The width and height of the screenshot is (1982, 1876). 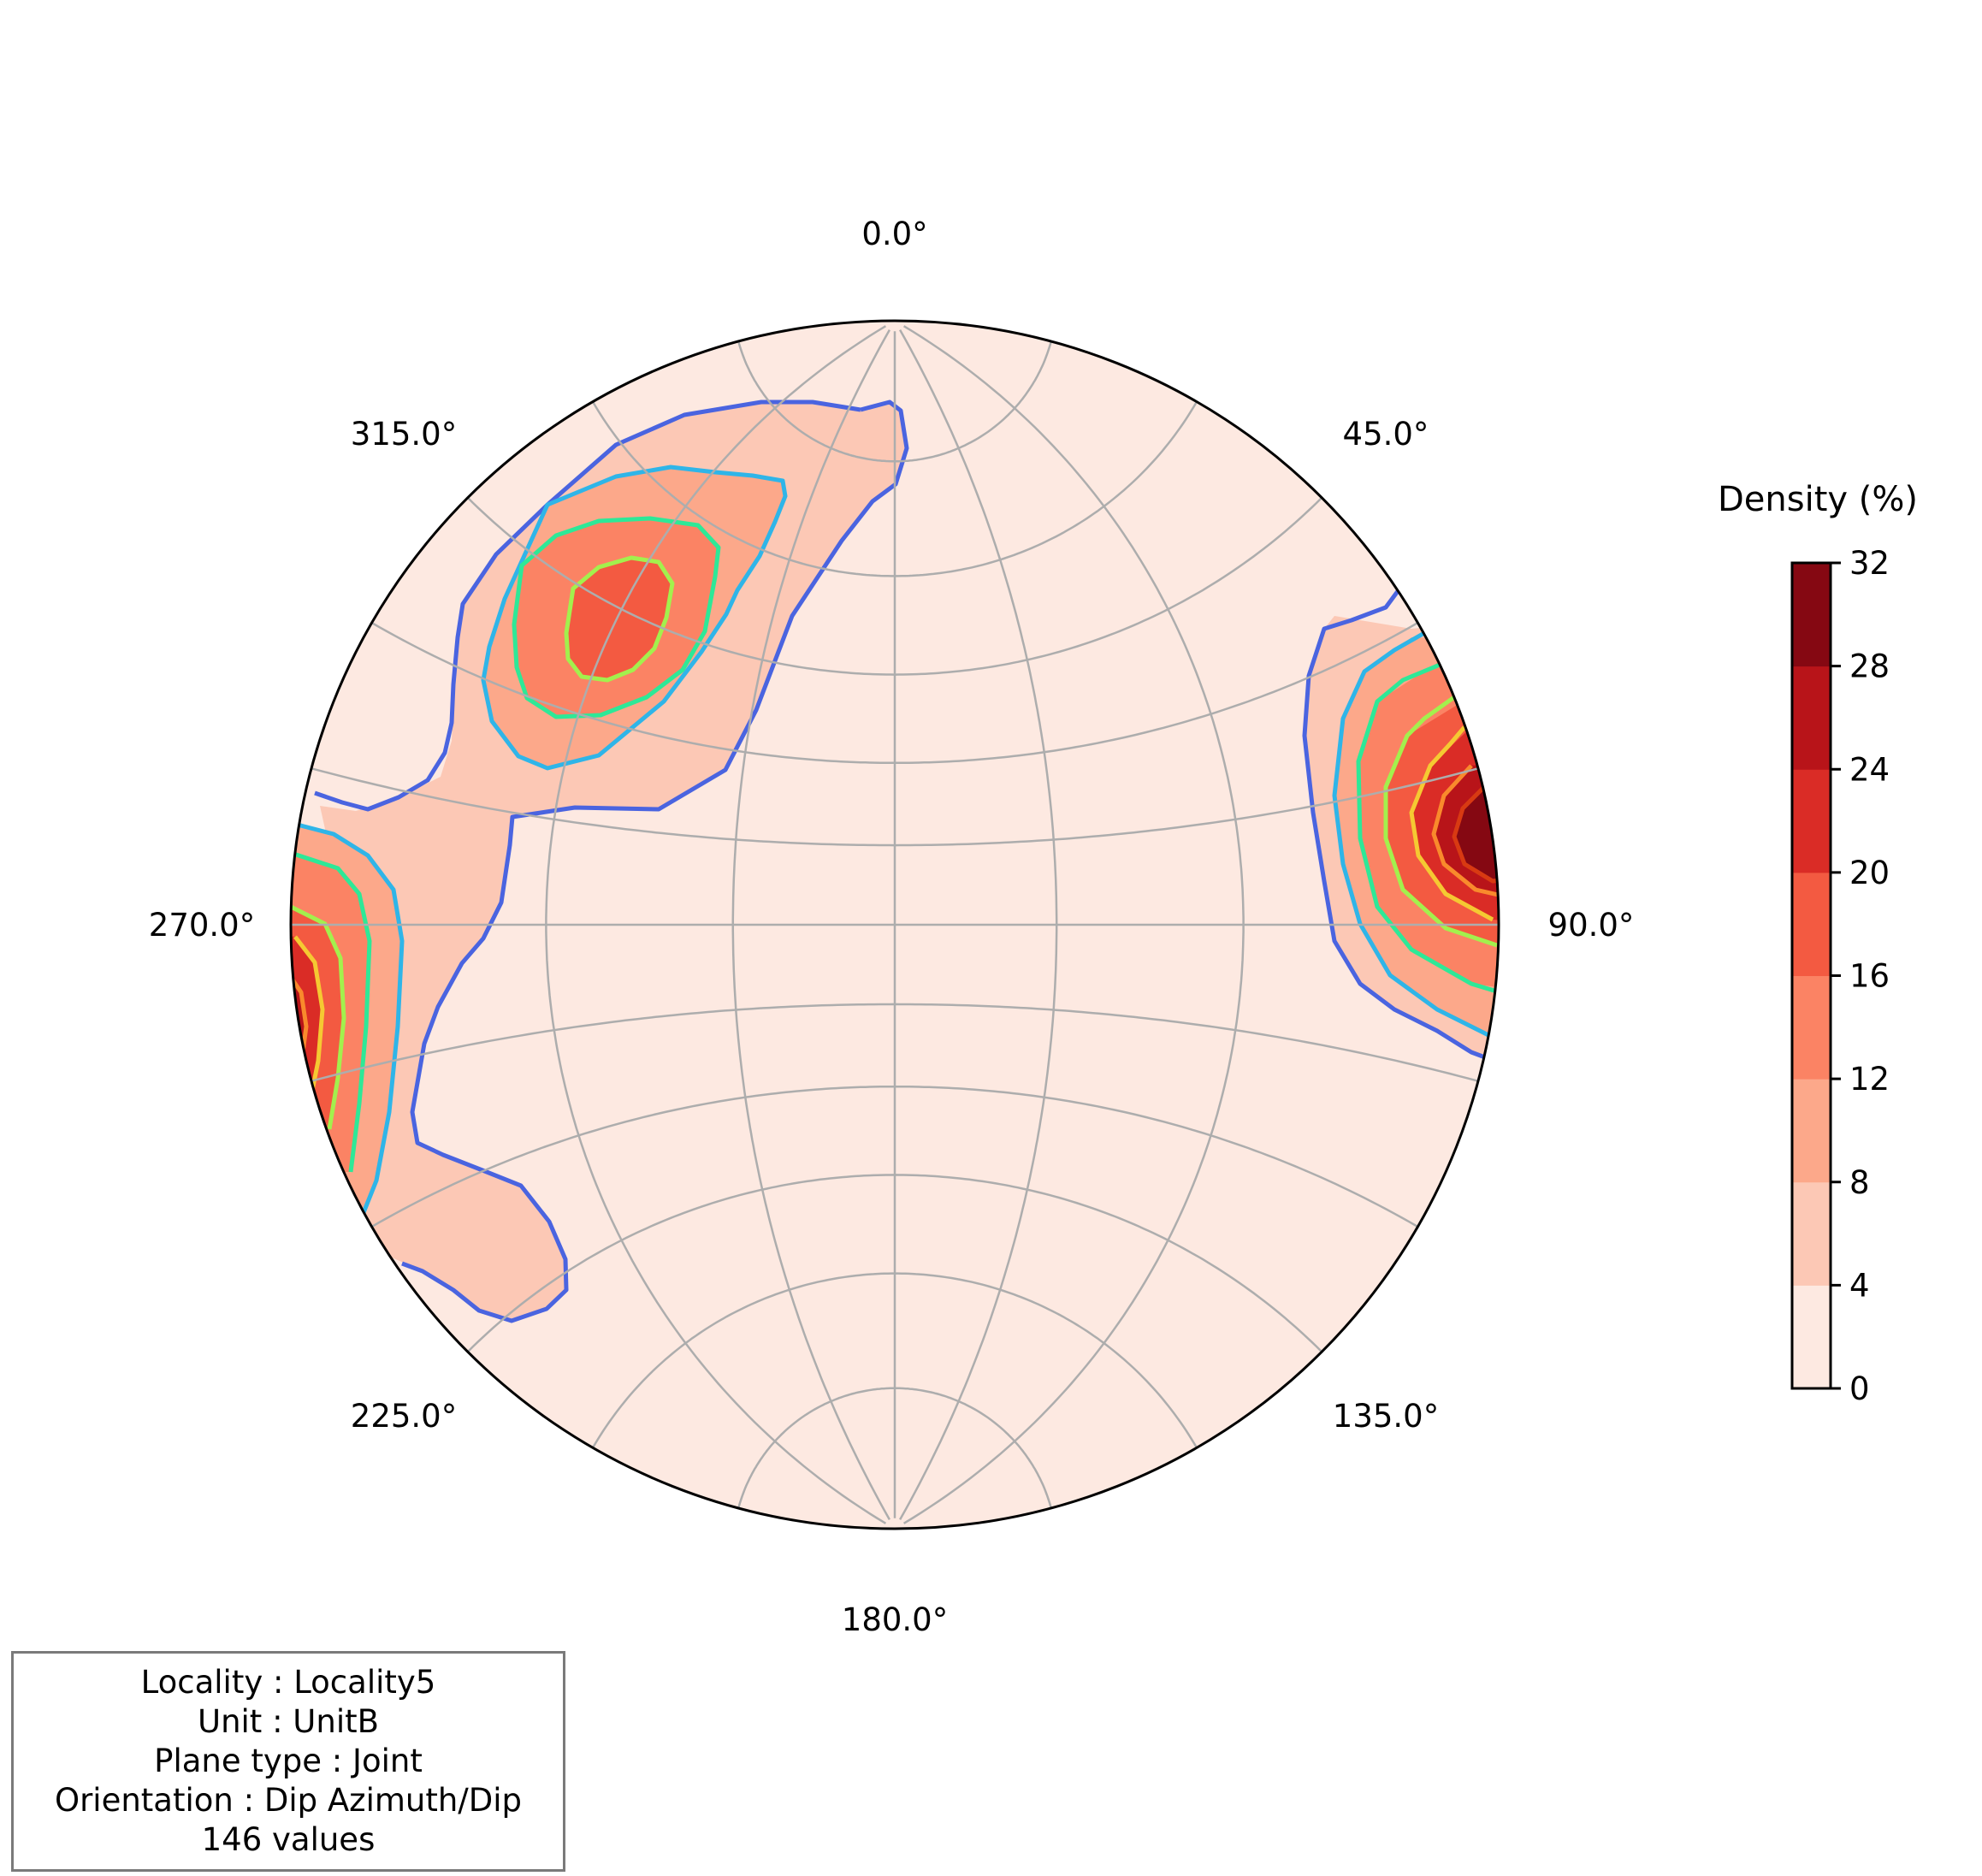 I want to click on info-locality: Locality : Locality5, so click(x=288, y=1682).